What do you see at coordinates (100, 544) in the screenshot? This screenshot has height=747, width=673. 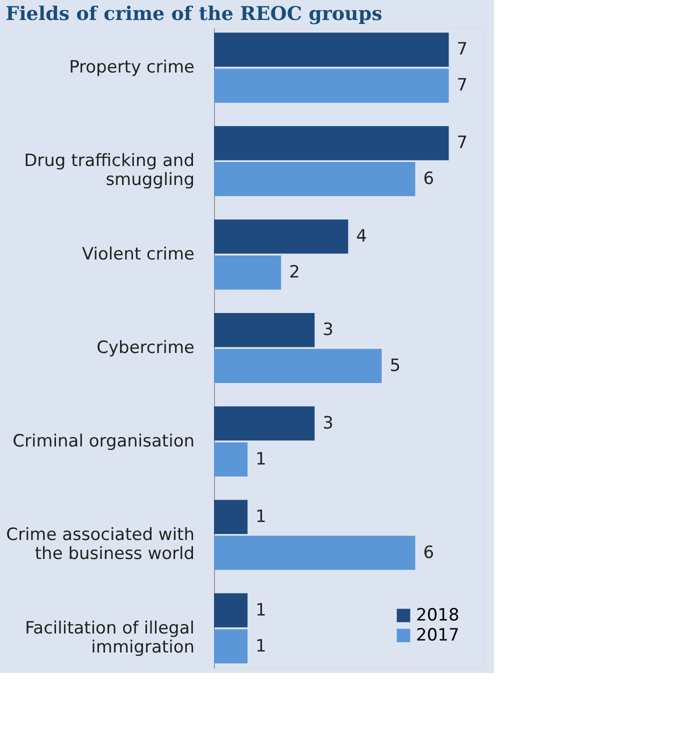 I see `y-tick-label: Crime associated with the business world` at bounding box center [100, 544].